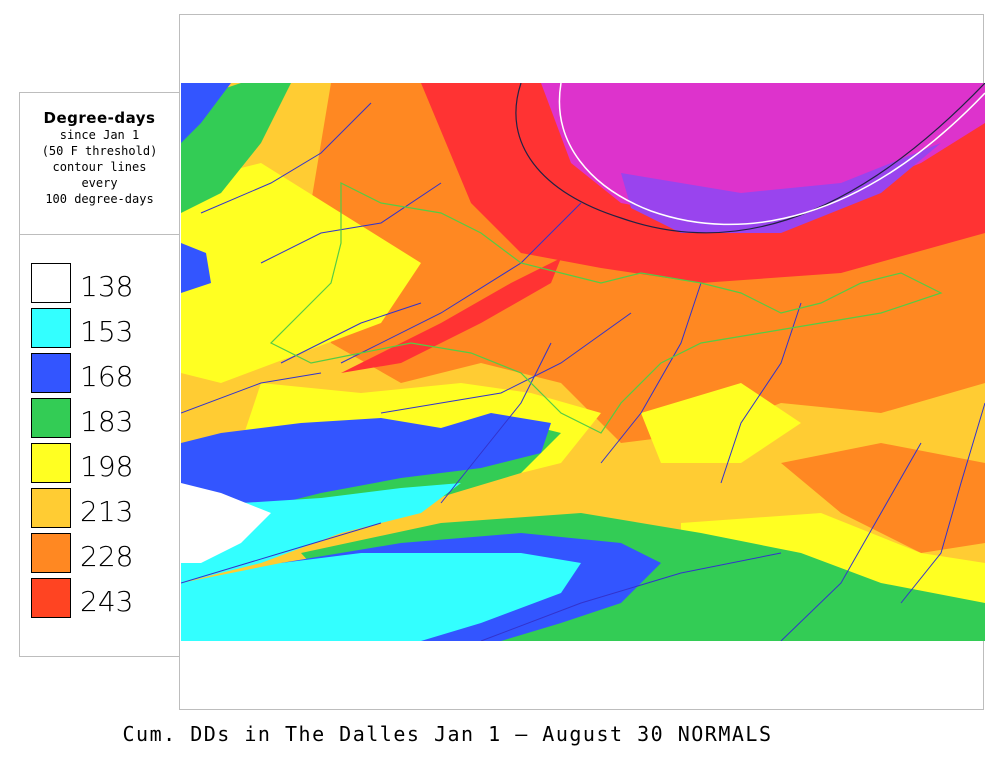  I want to click on cool-zone-west, so click(236, 148).